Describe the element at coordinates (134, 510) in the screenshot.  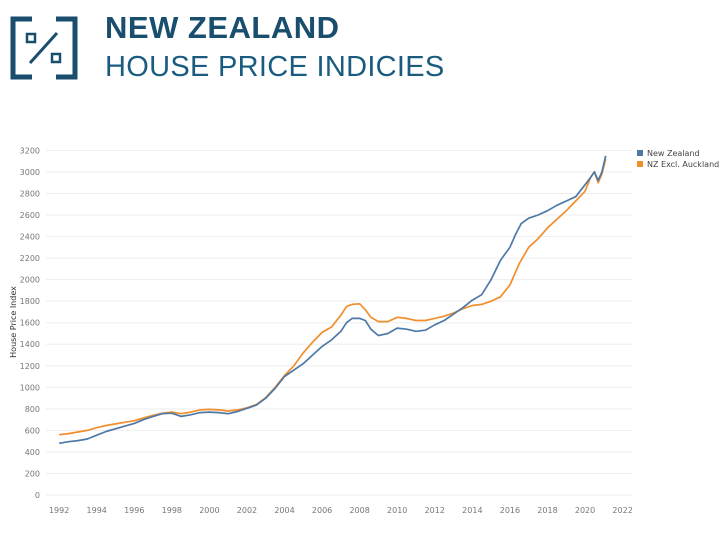
I see `x-tick-label: 1996` at that location.